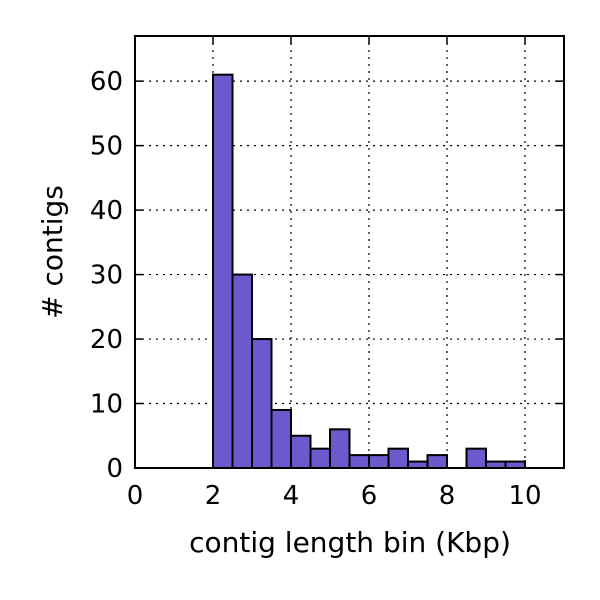 Image resolution: width=600 pixels, height=600 pixels. Describe the element at coordinates (350, 542) in the screenshot. I see `x-axis-label: contig length bin (Kbp)` at that location.